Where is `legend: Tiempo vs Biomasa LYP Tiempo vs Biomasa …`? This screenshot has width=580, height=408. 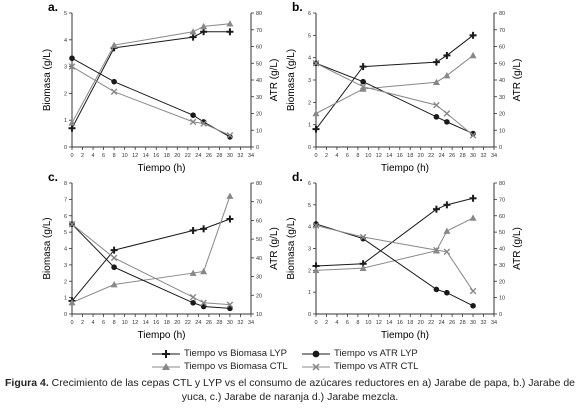 legend: Tiempo vs Biomasa LYP Tiempo vs Biomasa … is located at coordinates (302, 361).